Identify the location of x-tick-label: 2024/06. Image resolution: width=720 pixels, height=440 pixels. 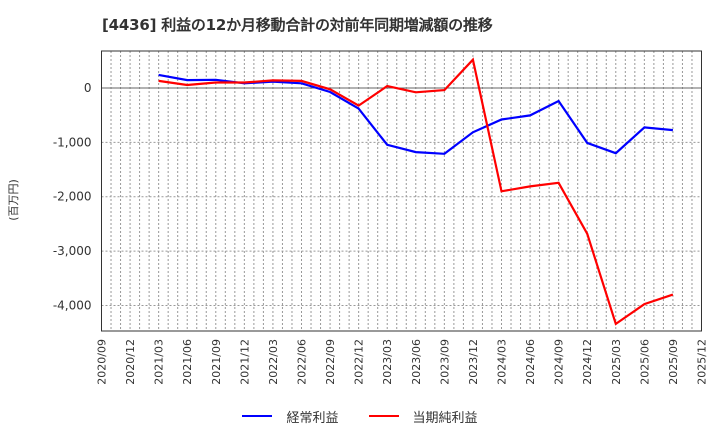
(530, 362).